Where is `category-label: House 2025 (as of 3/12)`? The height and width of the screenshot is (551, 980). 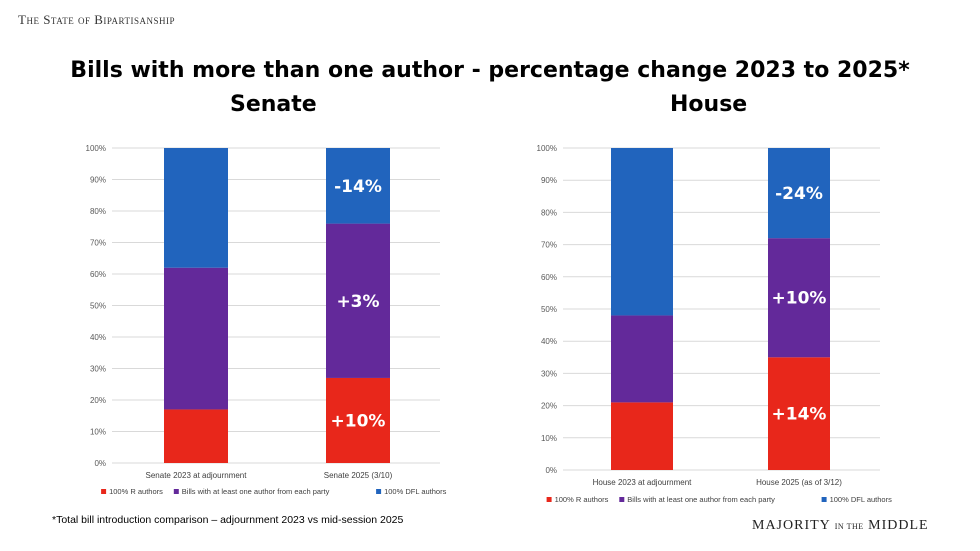
category-label: House 2025 (as of 3/12) is located at coordinates (799, 482).